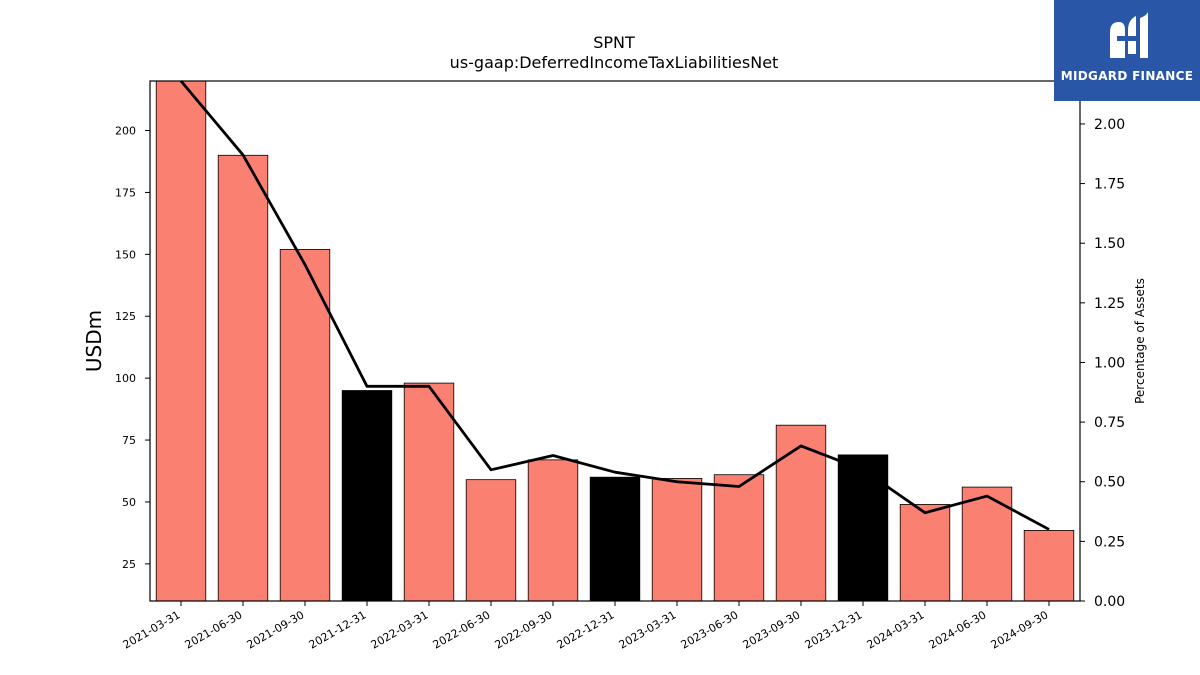  I want to click on y-tick-label: 75, so click(129, 440).